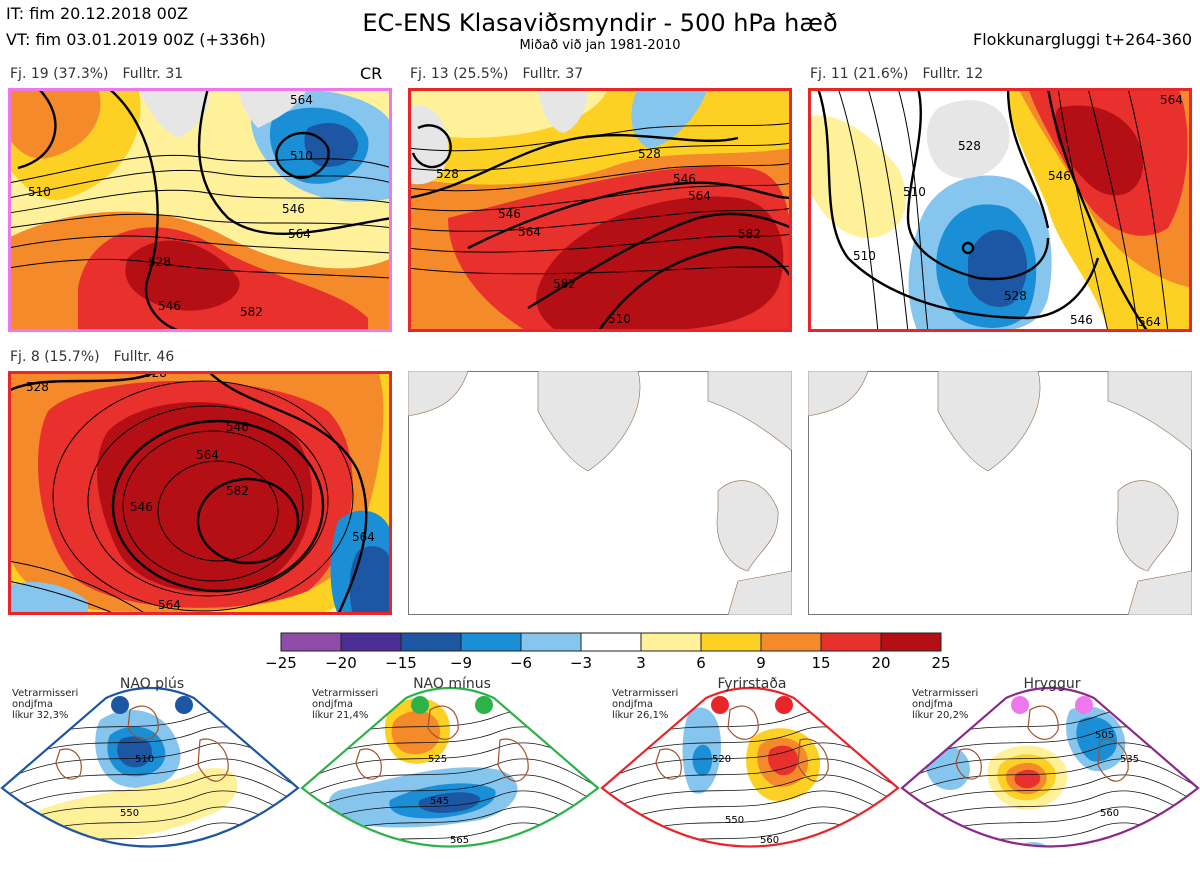  What do you see at coordinates (153, 74) in the screenshot?
I see `panel-1-members: Fulltr. 31` at bounding box center [153, 74].